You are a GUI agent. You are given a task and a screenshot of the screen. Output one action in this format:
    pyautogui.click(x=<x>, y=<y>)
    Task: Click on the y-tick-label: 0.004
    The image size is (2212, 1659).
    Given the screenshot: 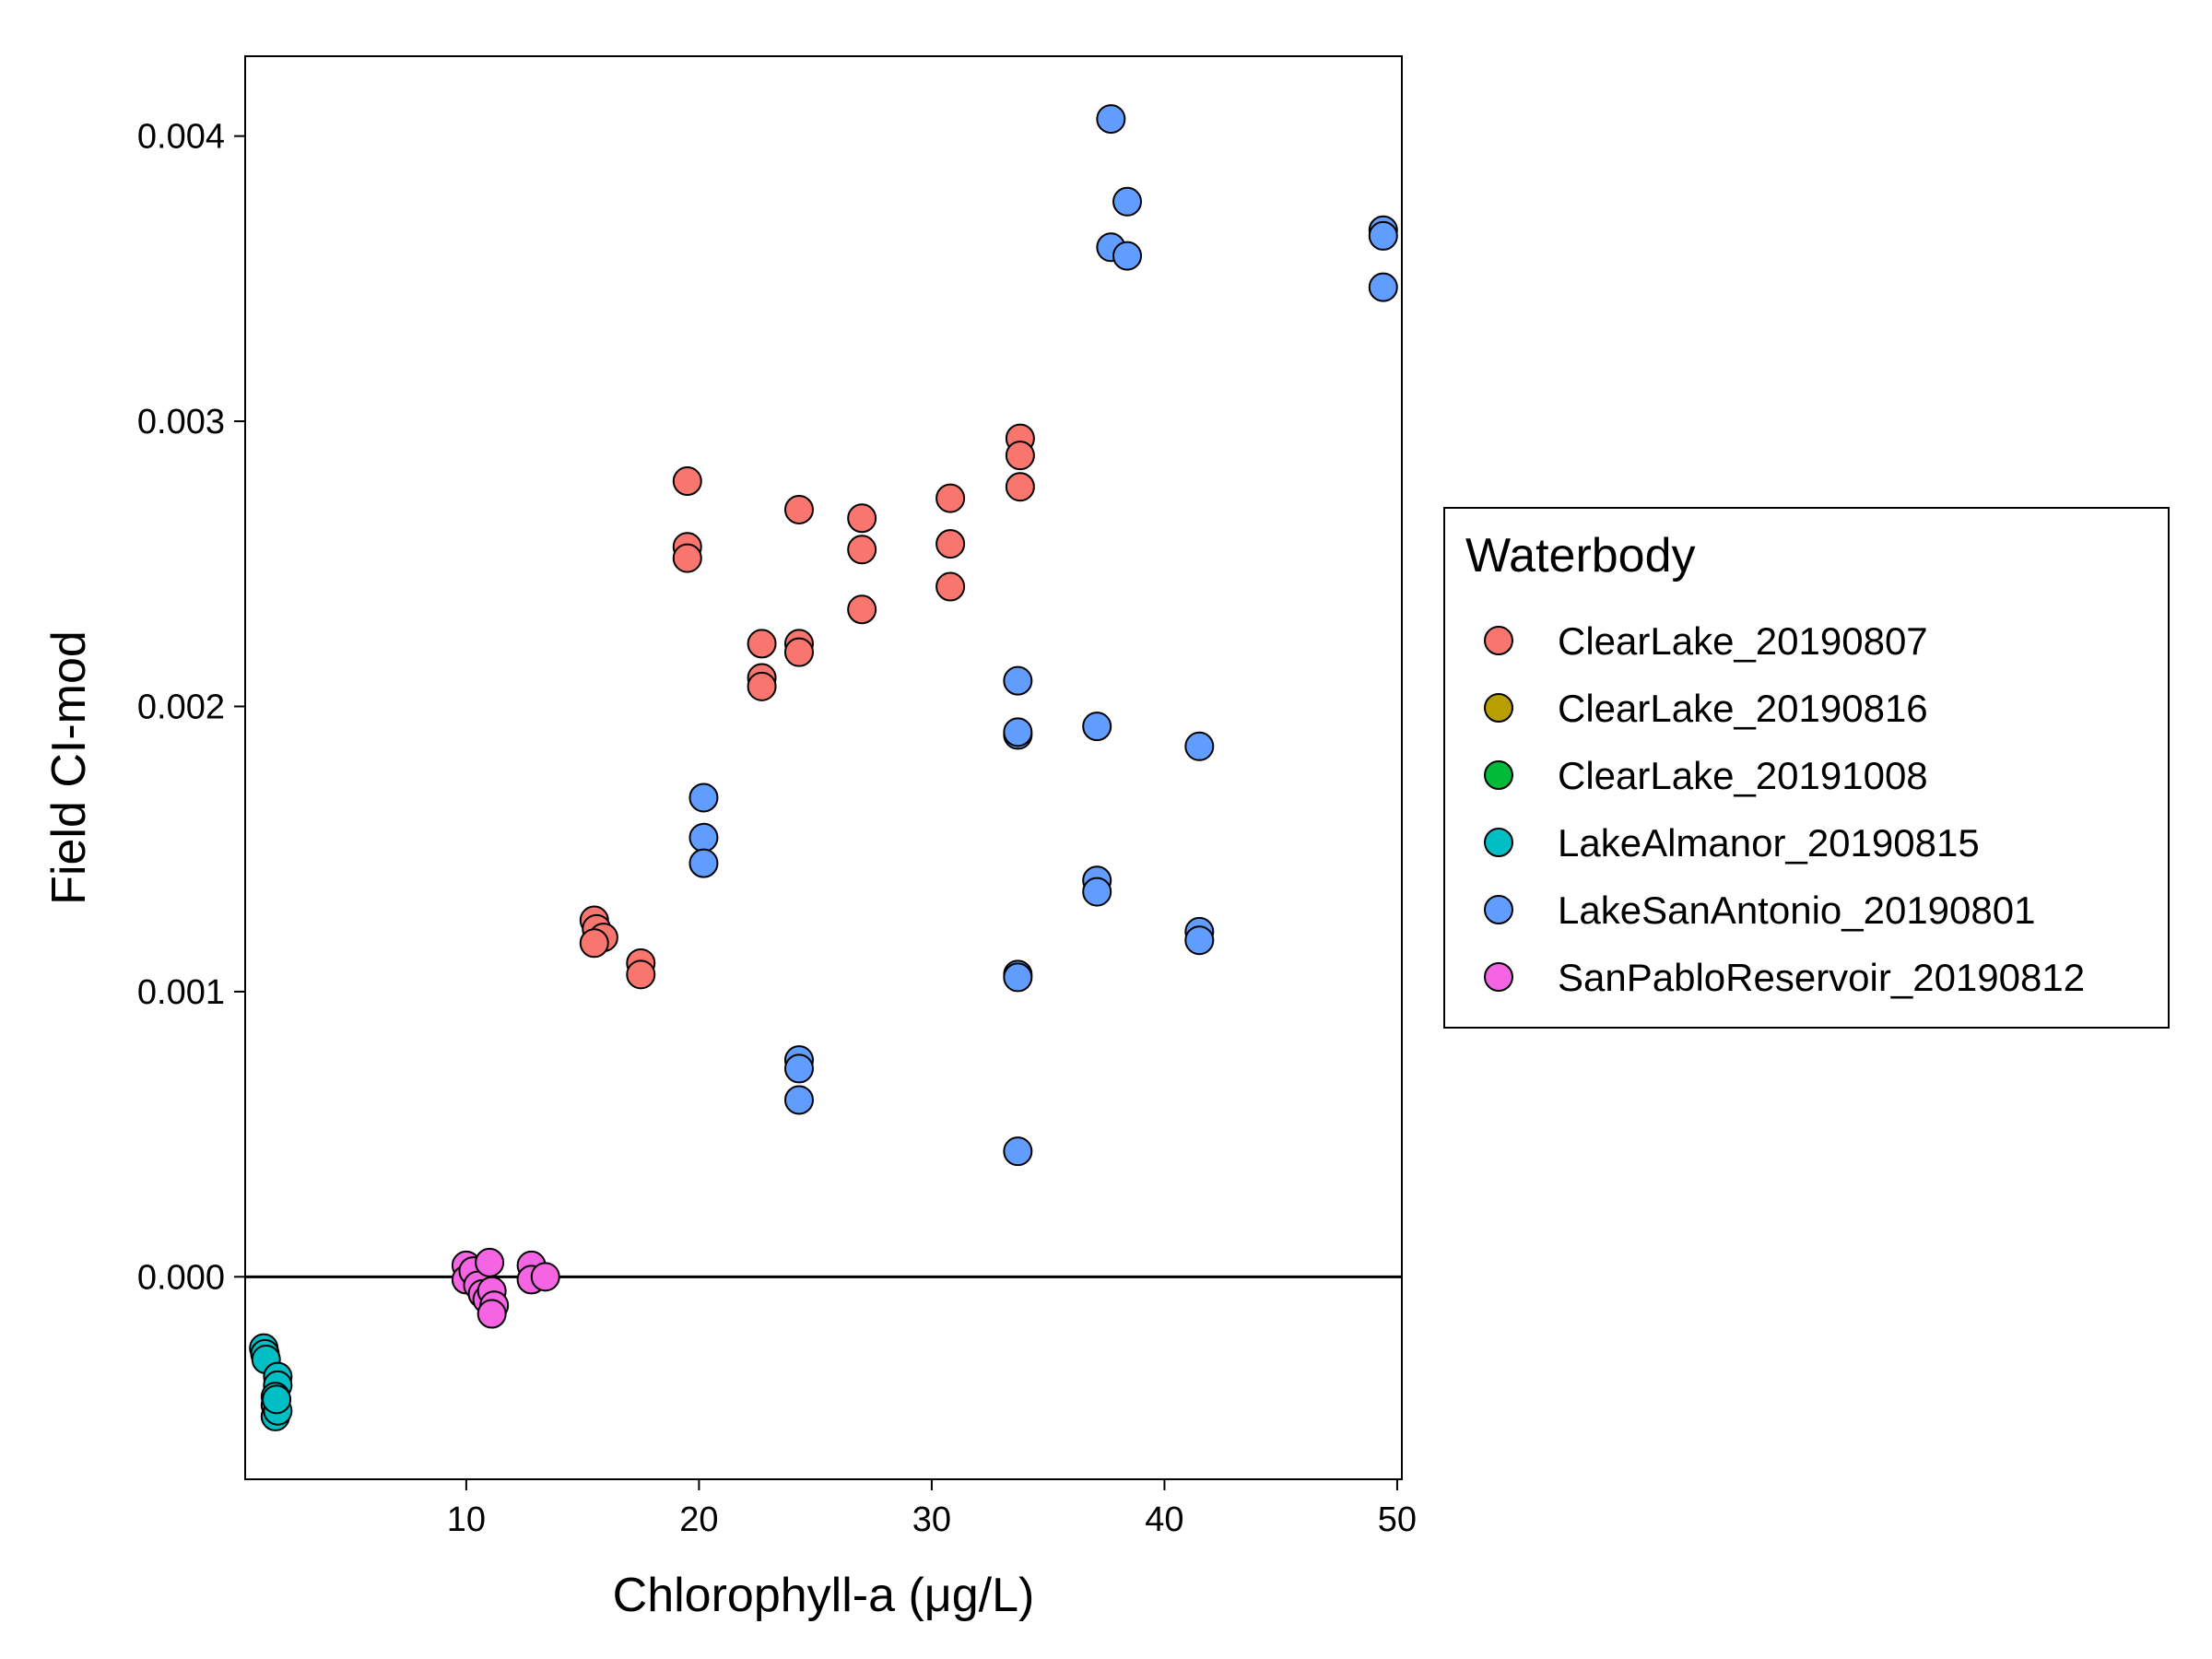 What is the action you would take?
    pyautogui.click(x=181, y=137)
    